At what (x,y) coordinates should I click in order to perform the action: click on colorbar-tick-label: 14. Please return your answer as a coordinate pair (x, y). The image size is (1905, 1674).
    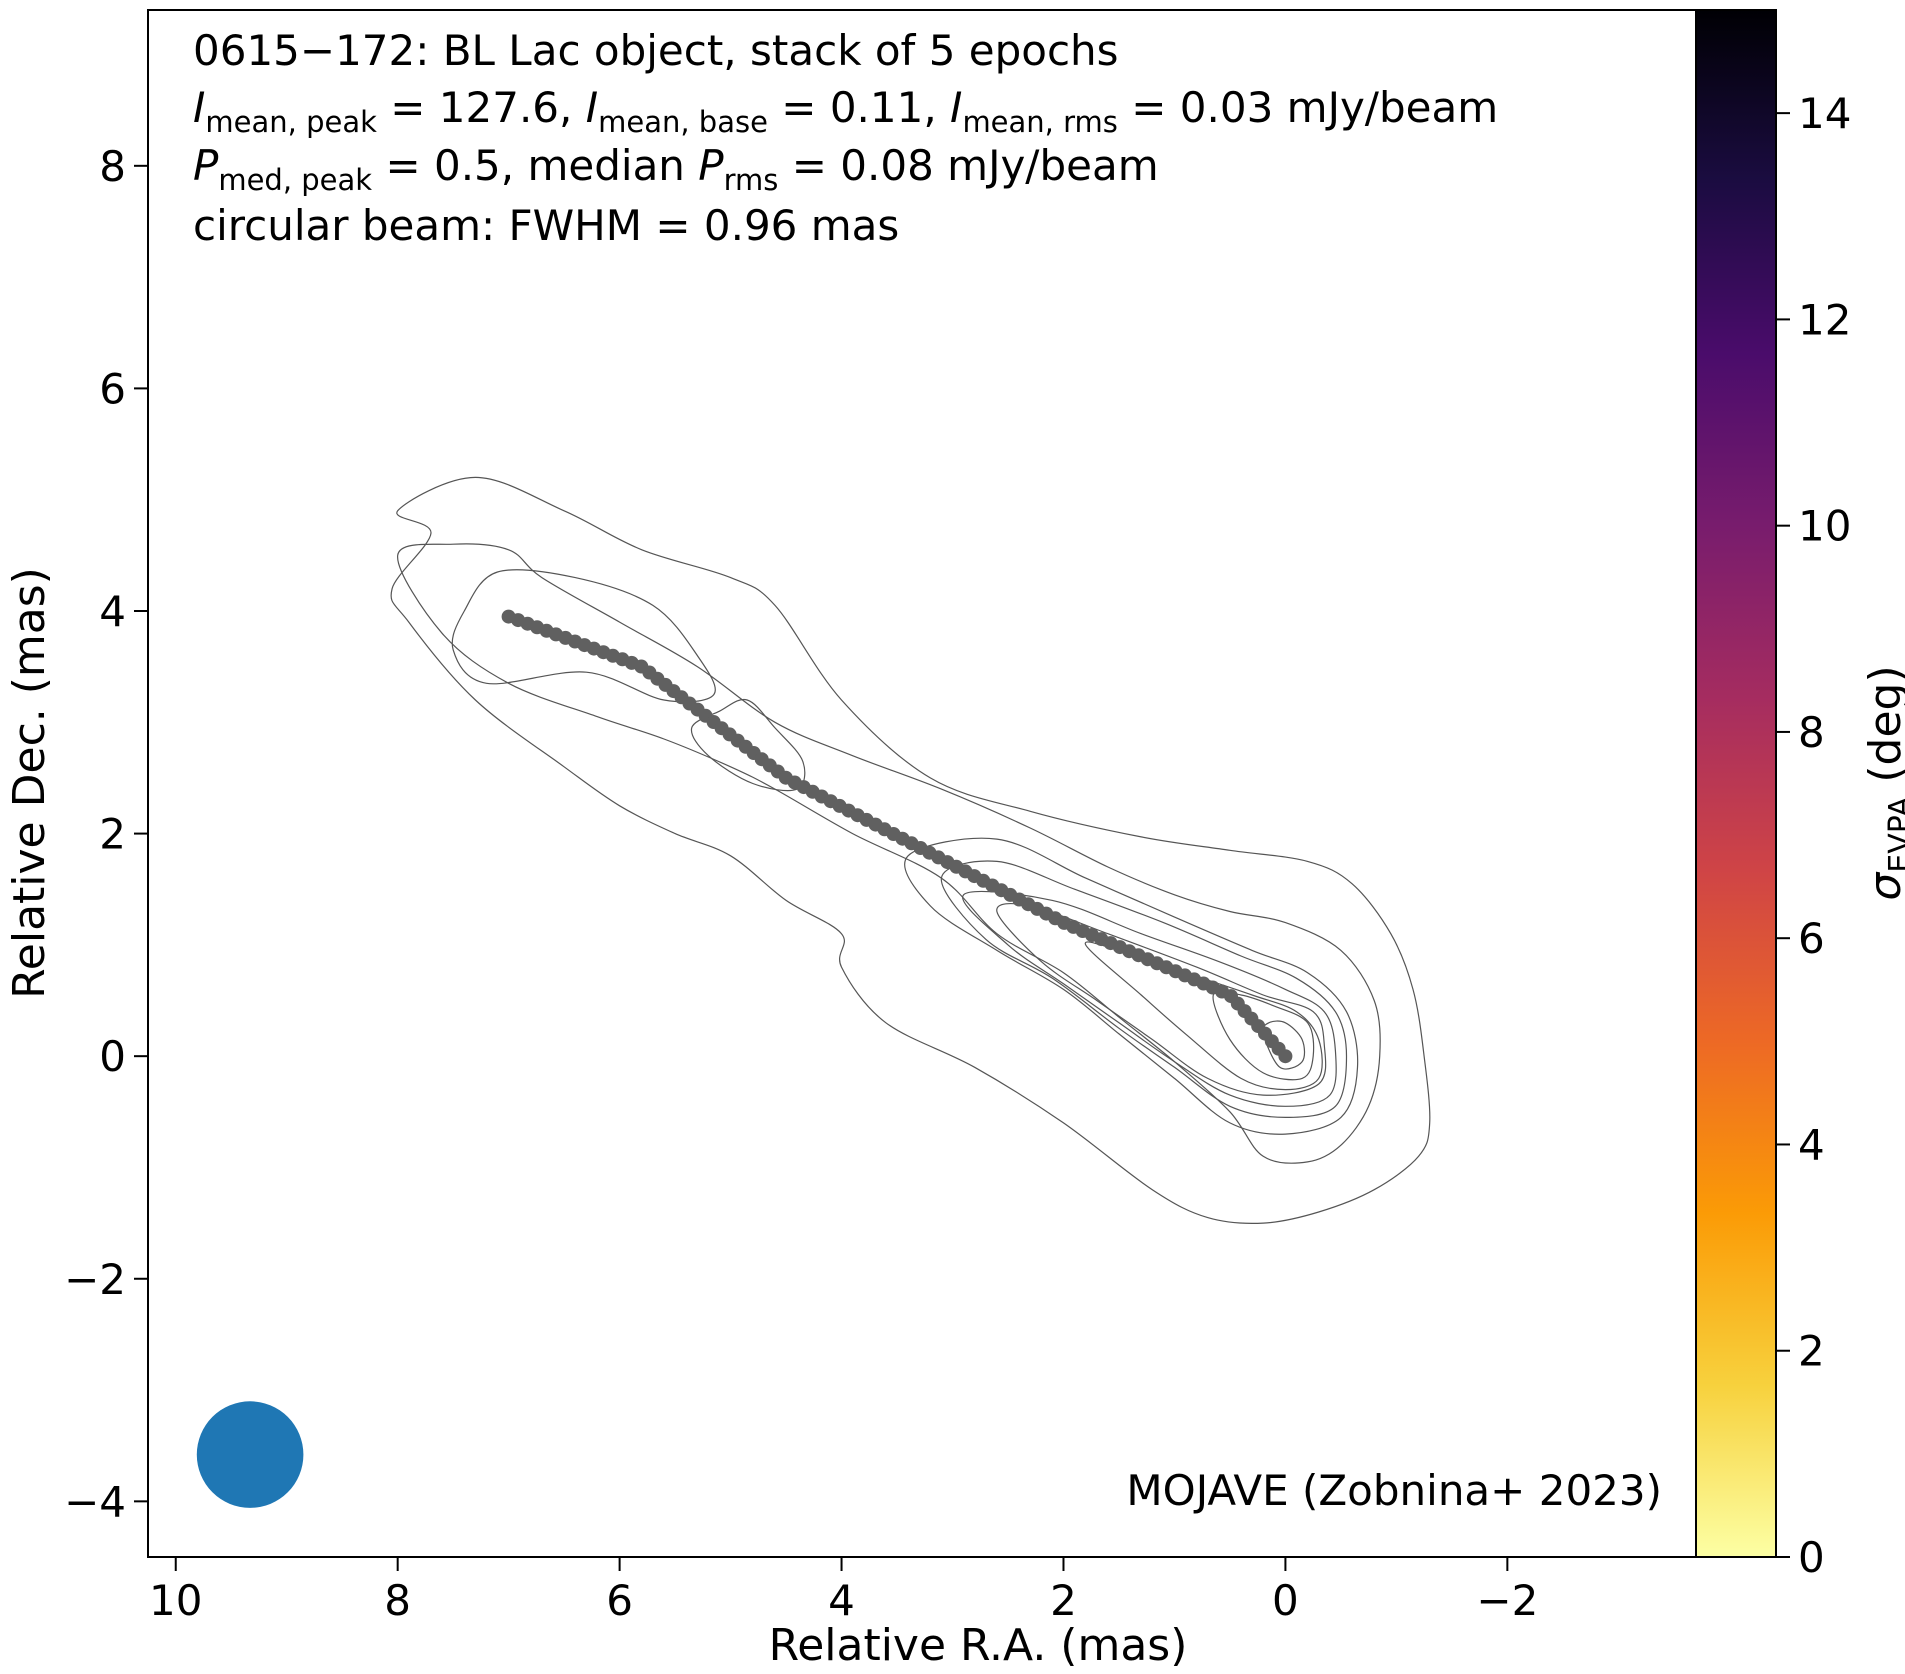
    Looking at the image, I should click on (1824, 113).